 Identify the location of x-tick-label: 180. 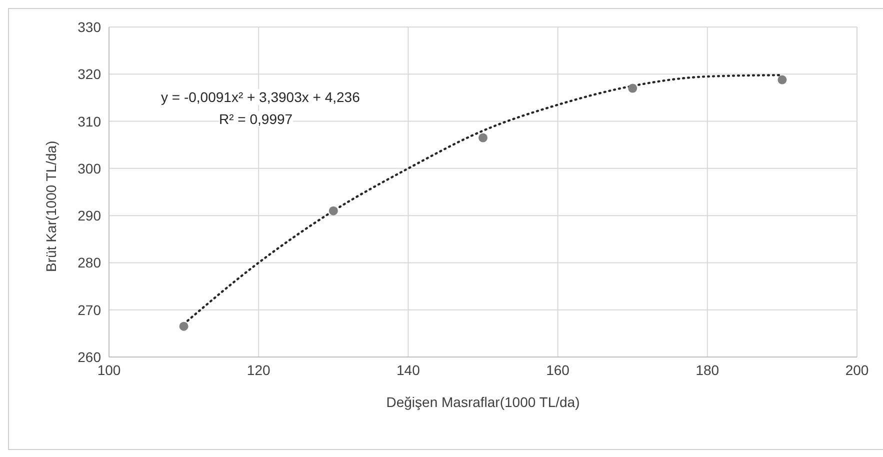
(708, 370).